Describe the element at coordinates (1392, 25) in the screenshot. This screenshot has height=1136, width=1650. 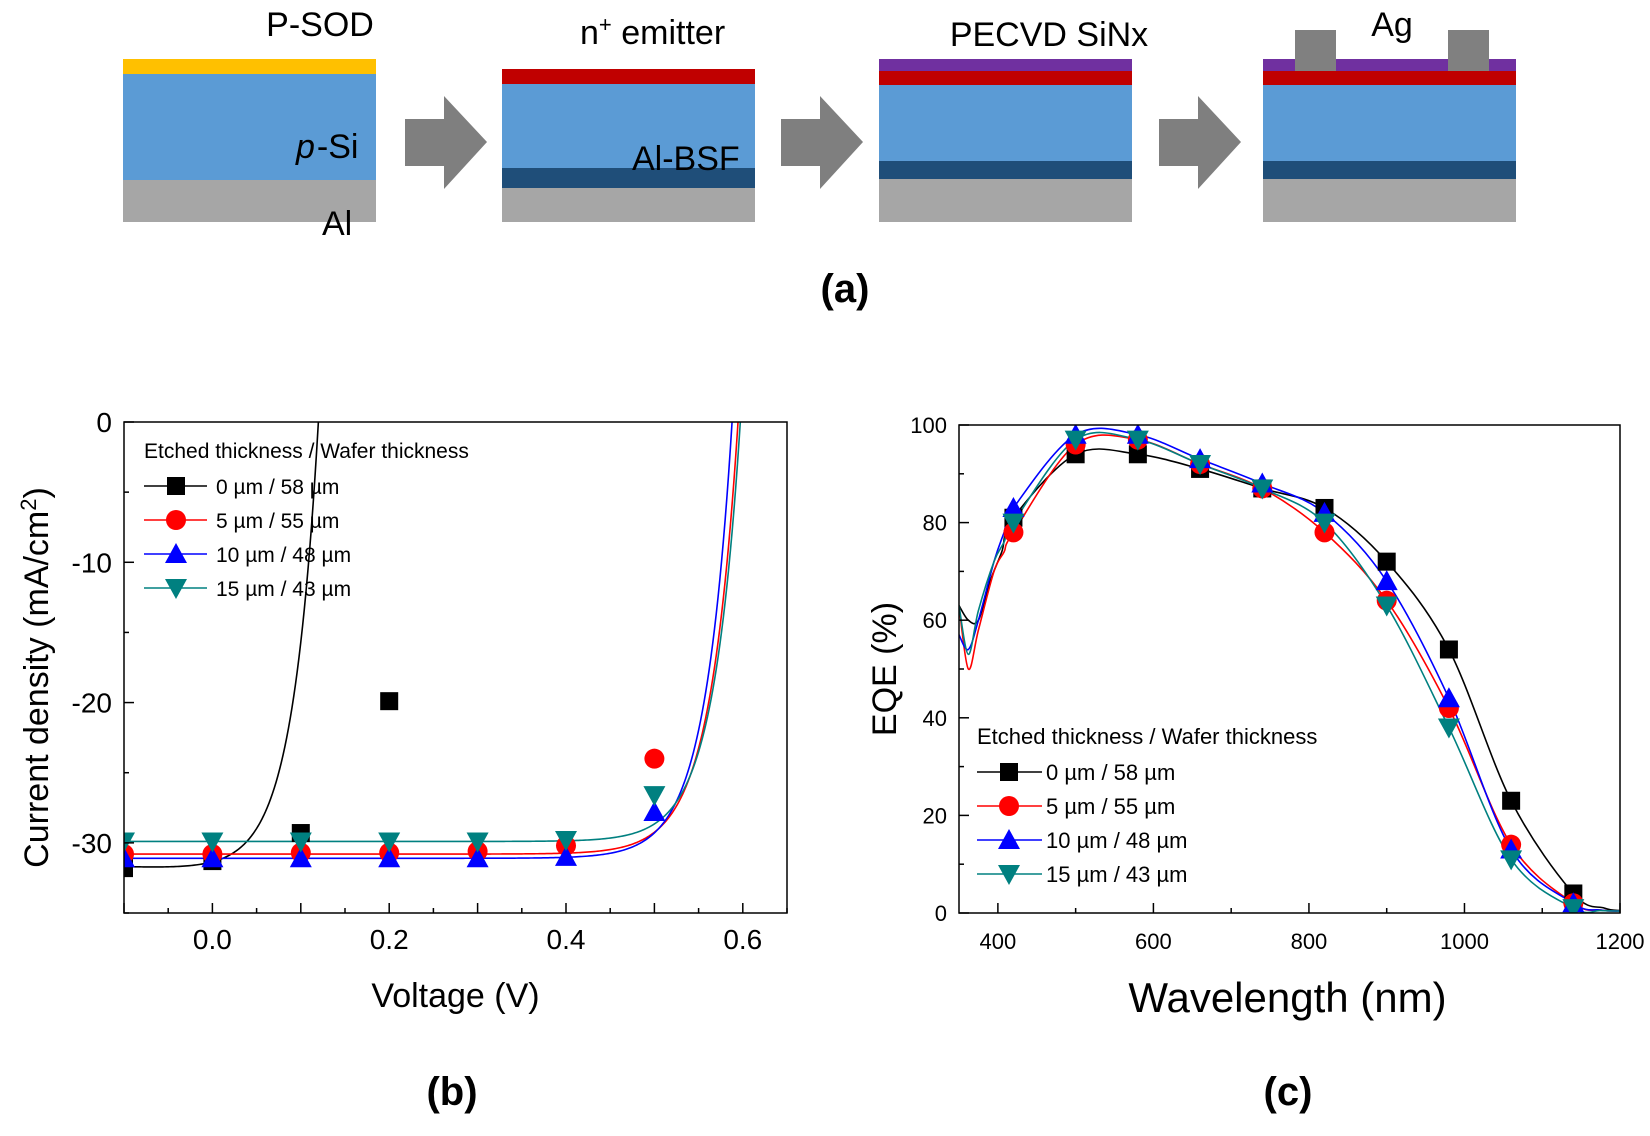
I see `label-ag: Ag` at that location.